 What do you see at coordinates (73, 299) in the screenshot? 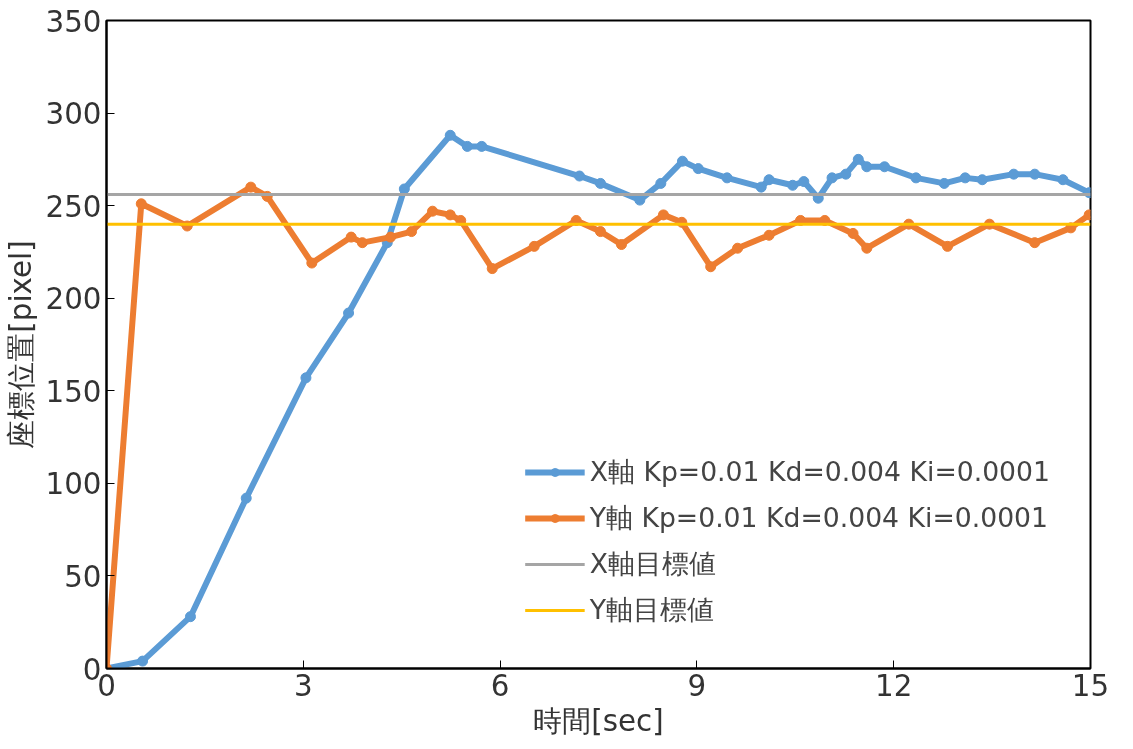
I see `y-tick-label: 200` at bounding box center [73, 299].